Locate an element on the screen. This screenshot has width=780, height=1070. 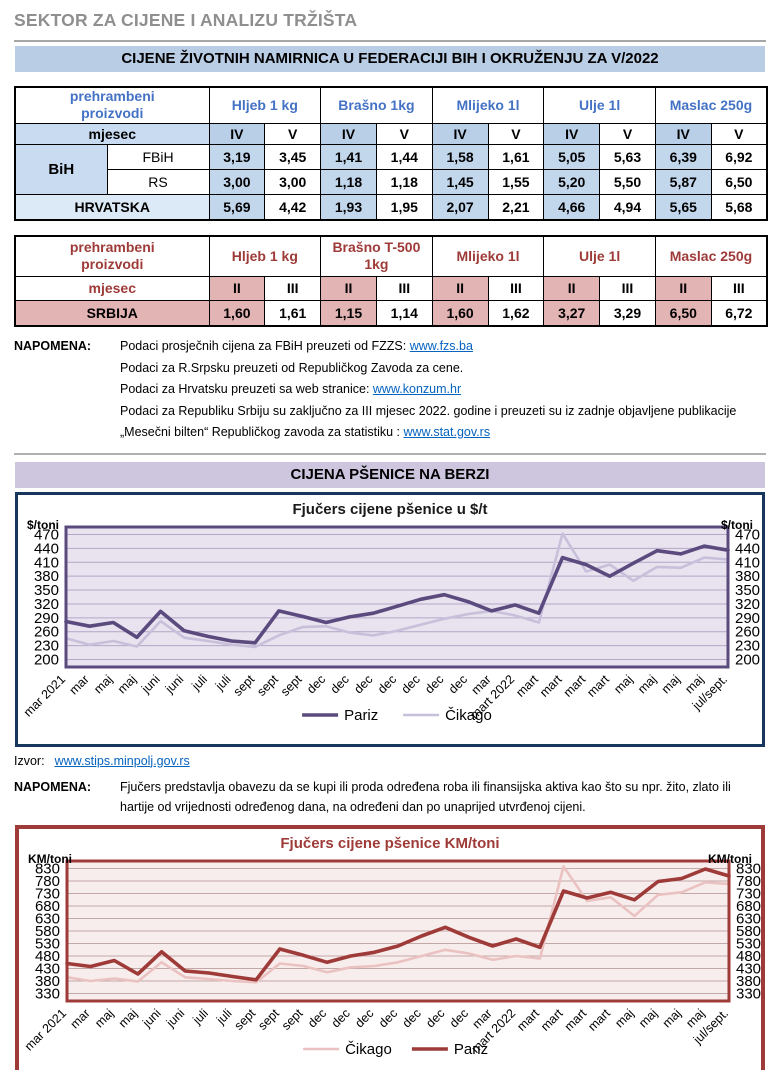
price-value: 5,63 is located at coordinates (627, 156).